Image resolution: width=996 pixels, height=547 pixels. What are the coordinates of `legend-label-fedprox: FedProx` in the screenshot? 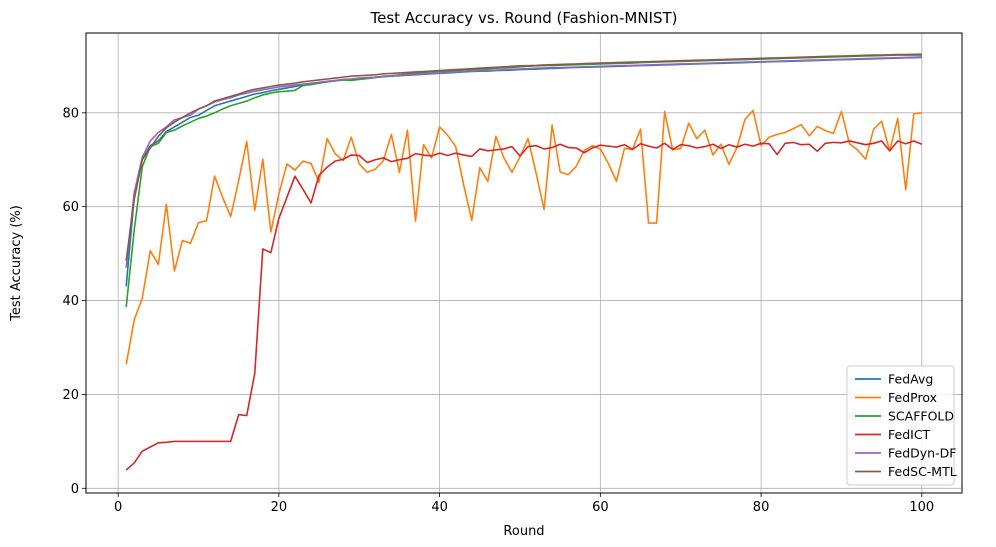 It's located at (912, 397).